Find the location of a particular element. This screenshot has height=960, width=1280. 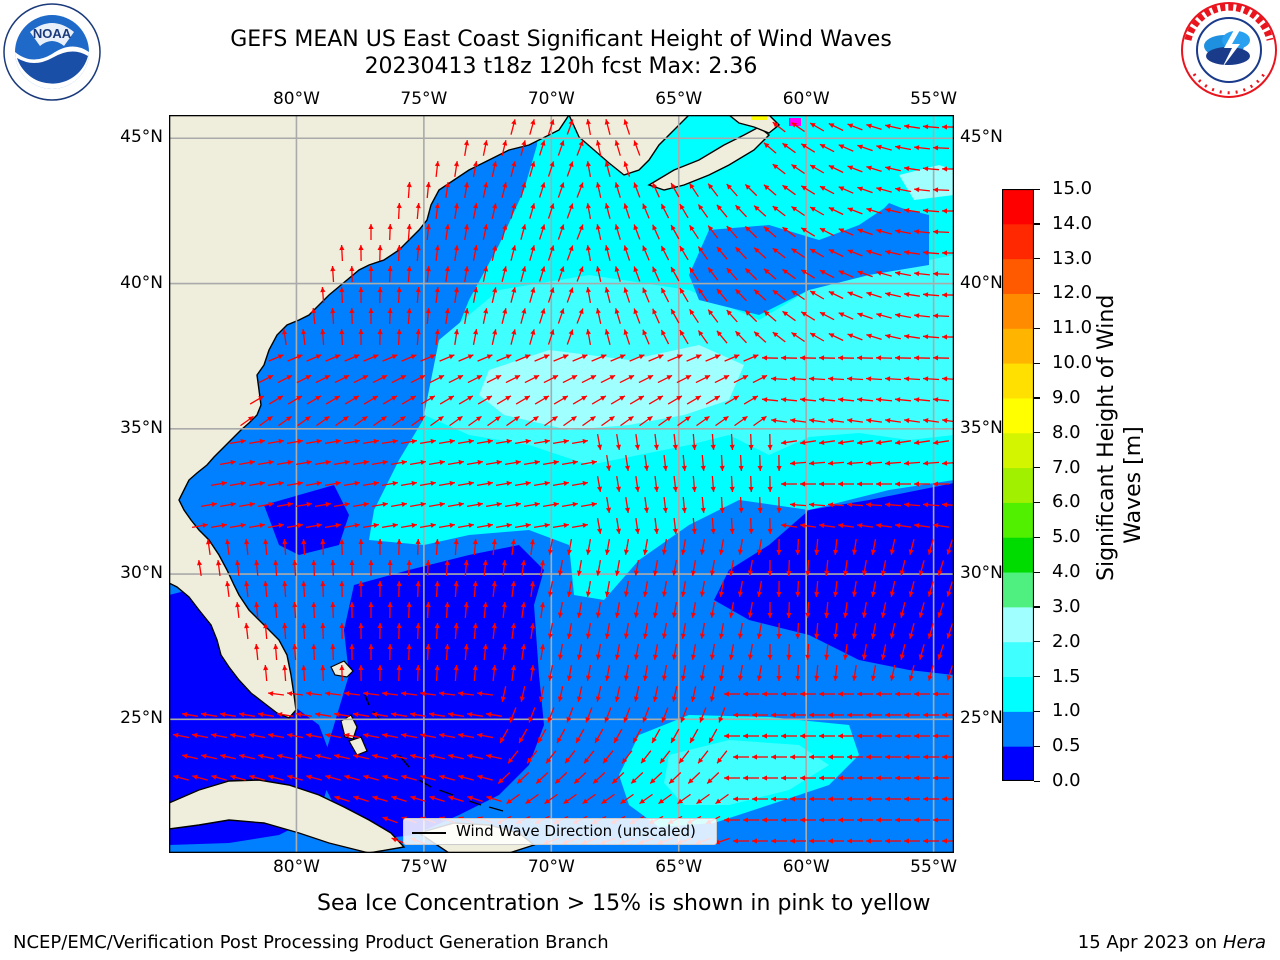

lon-label-top: 65°W is located at coordinates (679, 99).